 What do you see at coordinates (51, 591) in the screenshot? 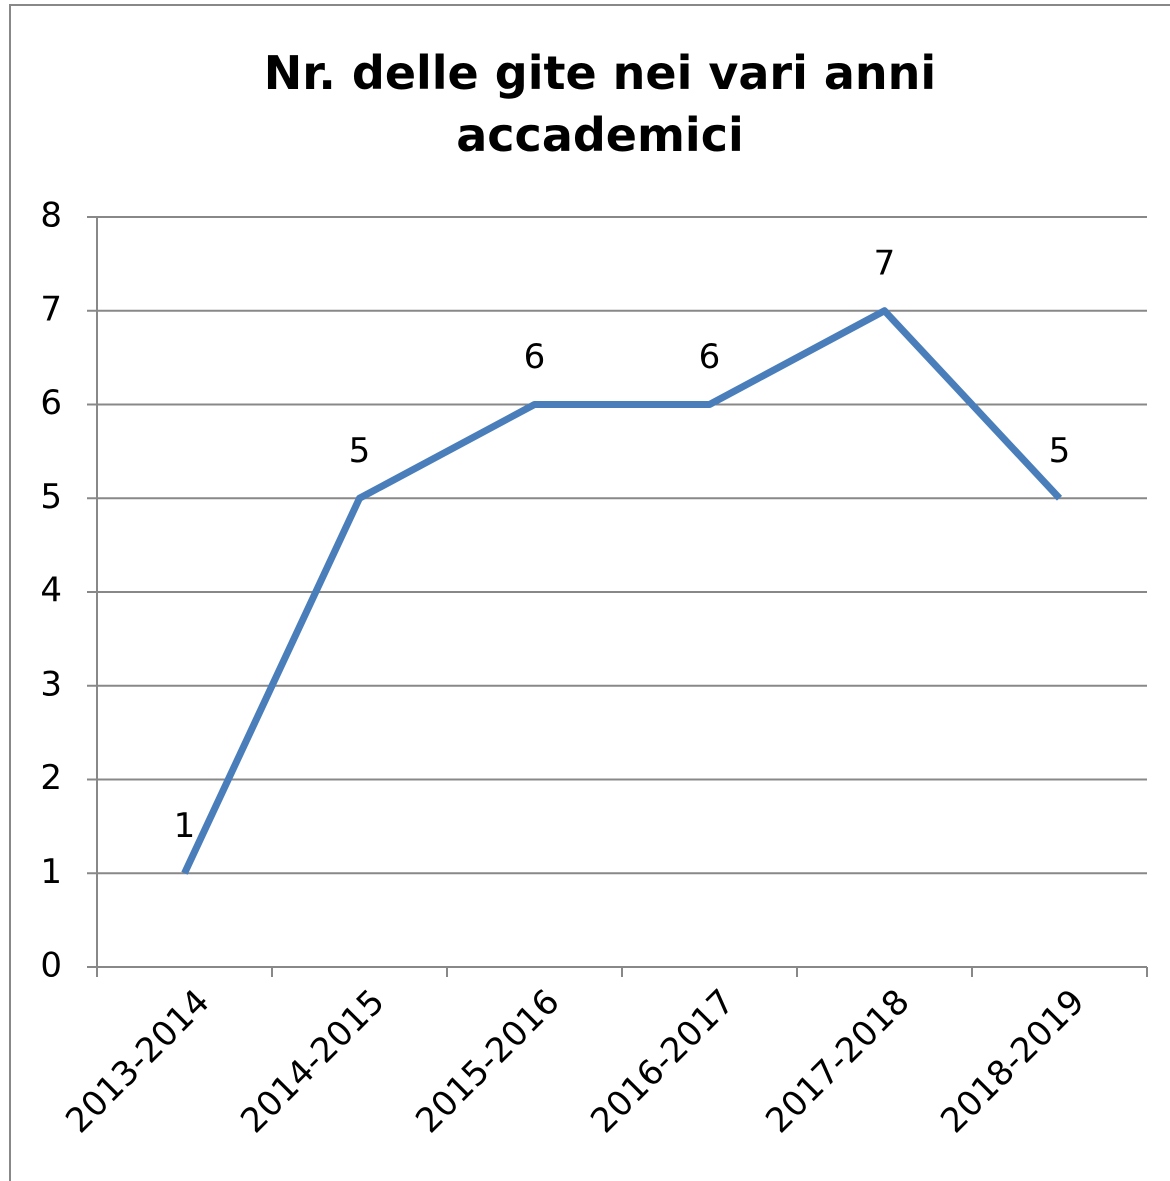
I see `y-tick-label: 4` at bounding box center [51, 591].